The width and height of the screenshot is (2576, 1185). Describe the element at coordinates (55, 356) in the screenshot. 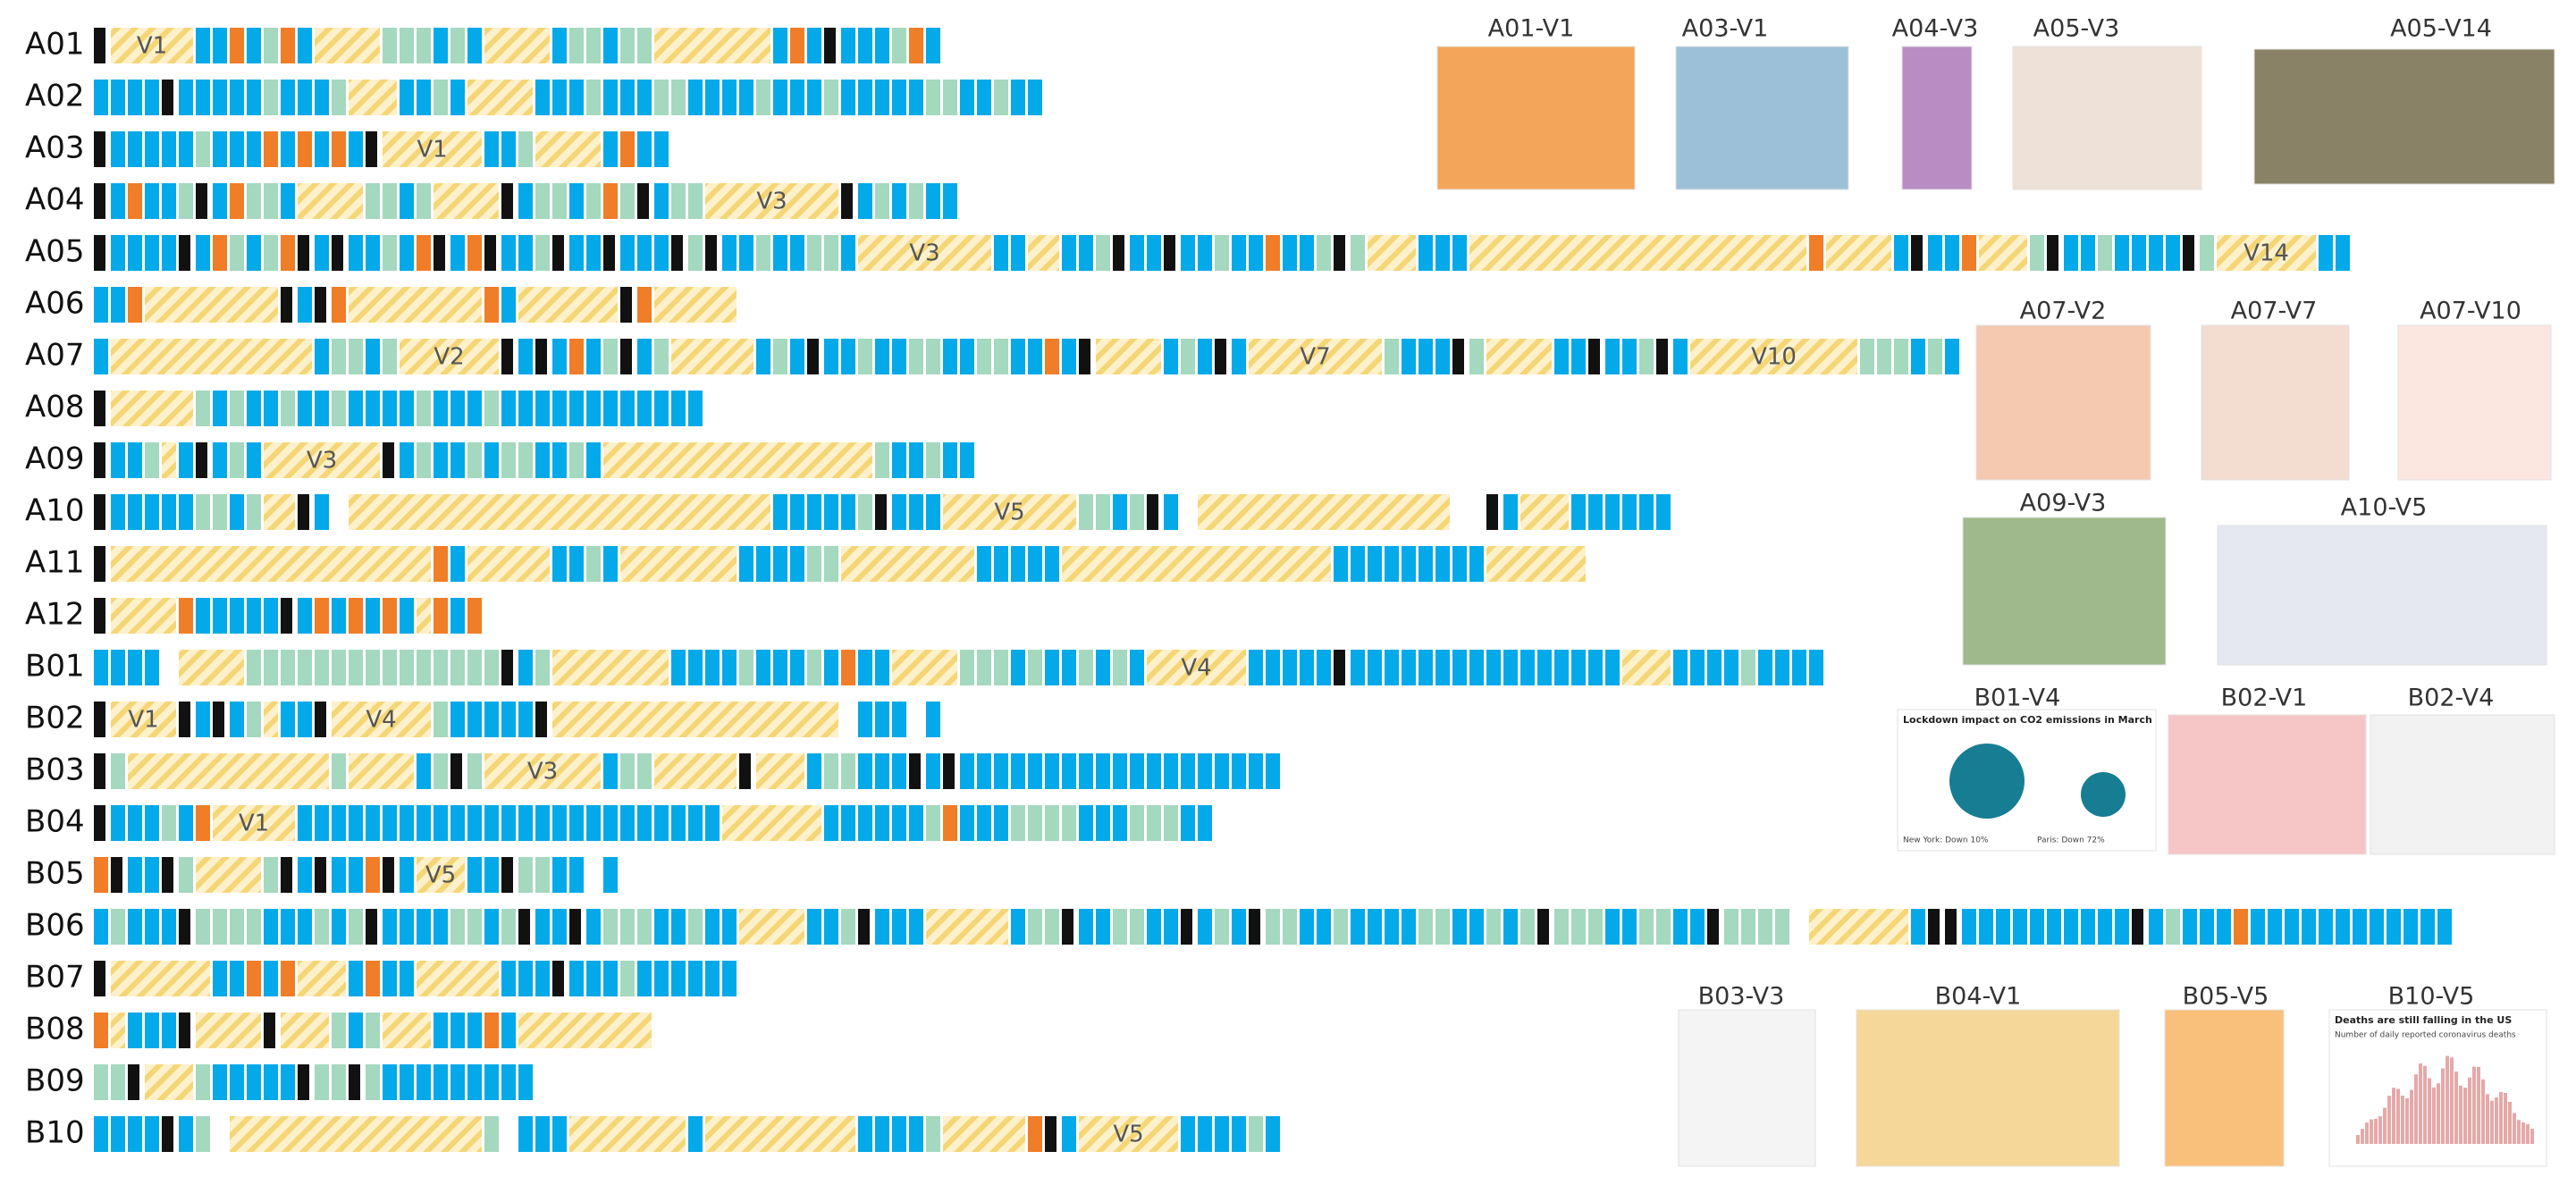

I see `row-label: A07` at that location.